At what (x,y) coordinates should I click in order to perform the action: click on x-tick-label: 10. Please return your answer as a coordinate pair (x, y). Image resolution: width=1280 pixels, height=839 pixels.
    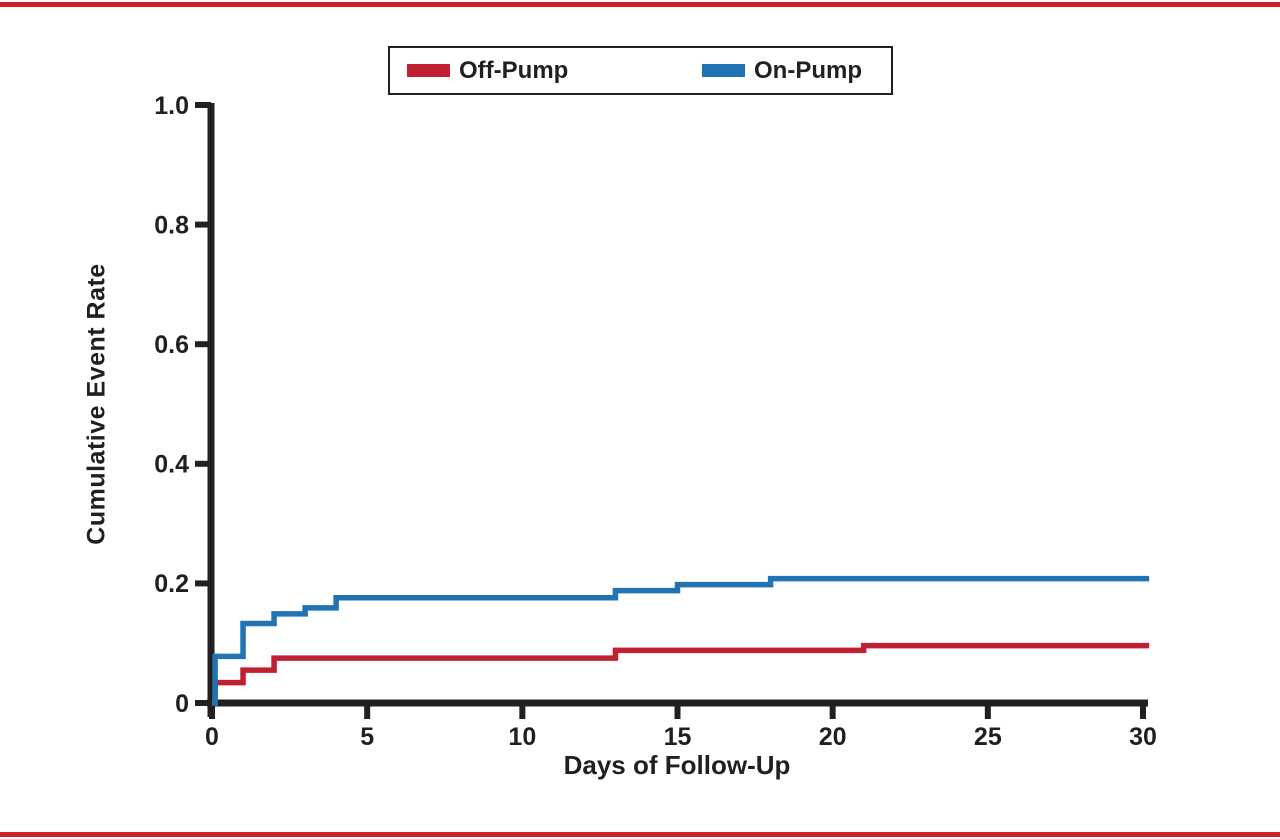
    Looking at the image, I should click on (522, 737).